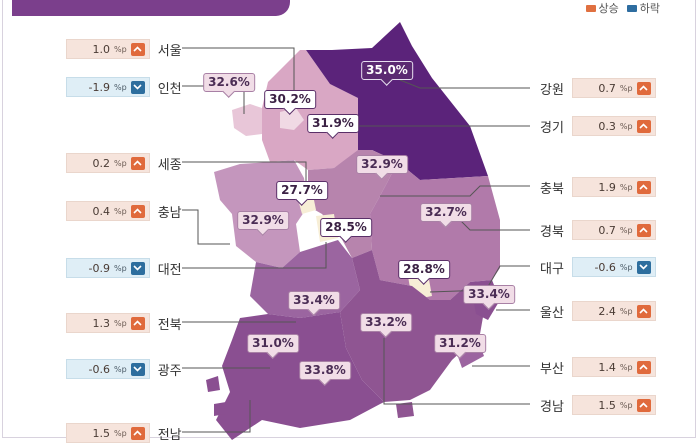  I want to click on change-badge-daejeon: -0.9 %p, so click(108, 268).